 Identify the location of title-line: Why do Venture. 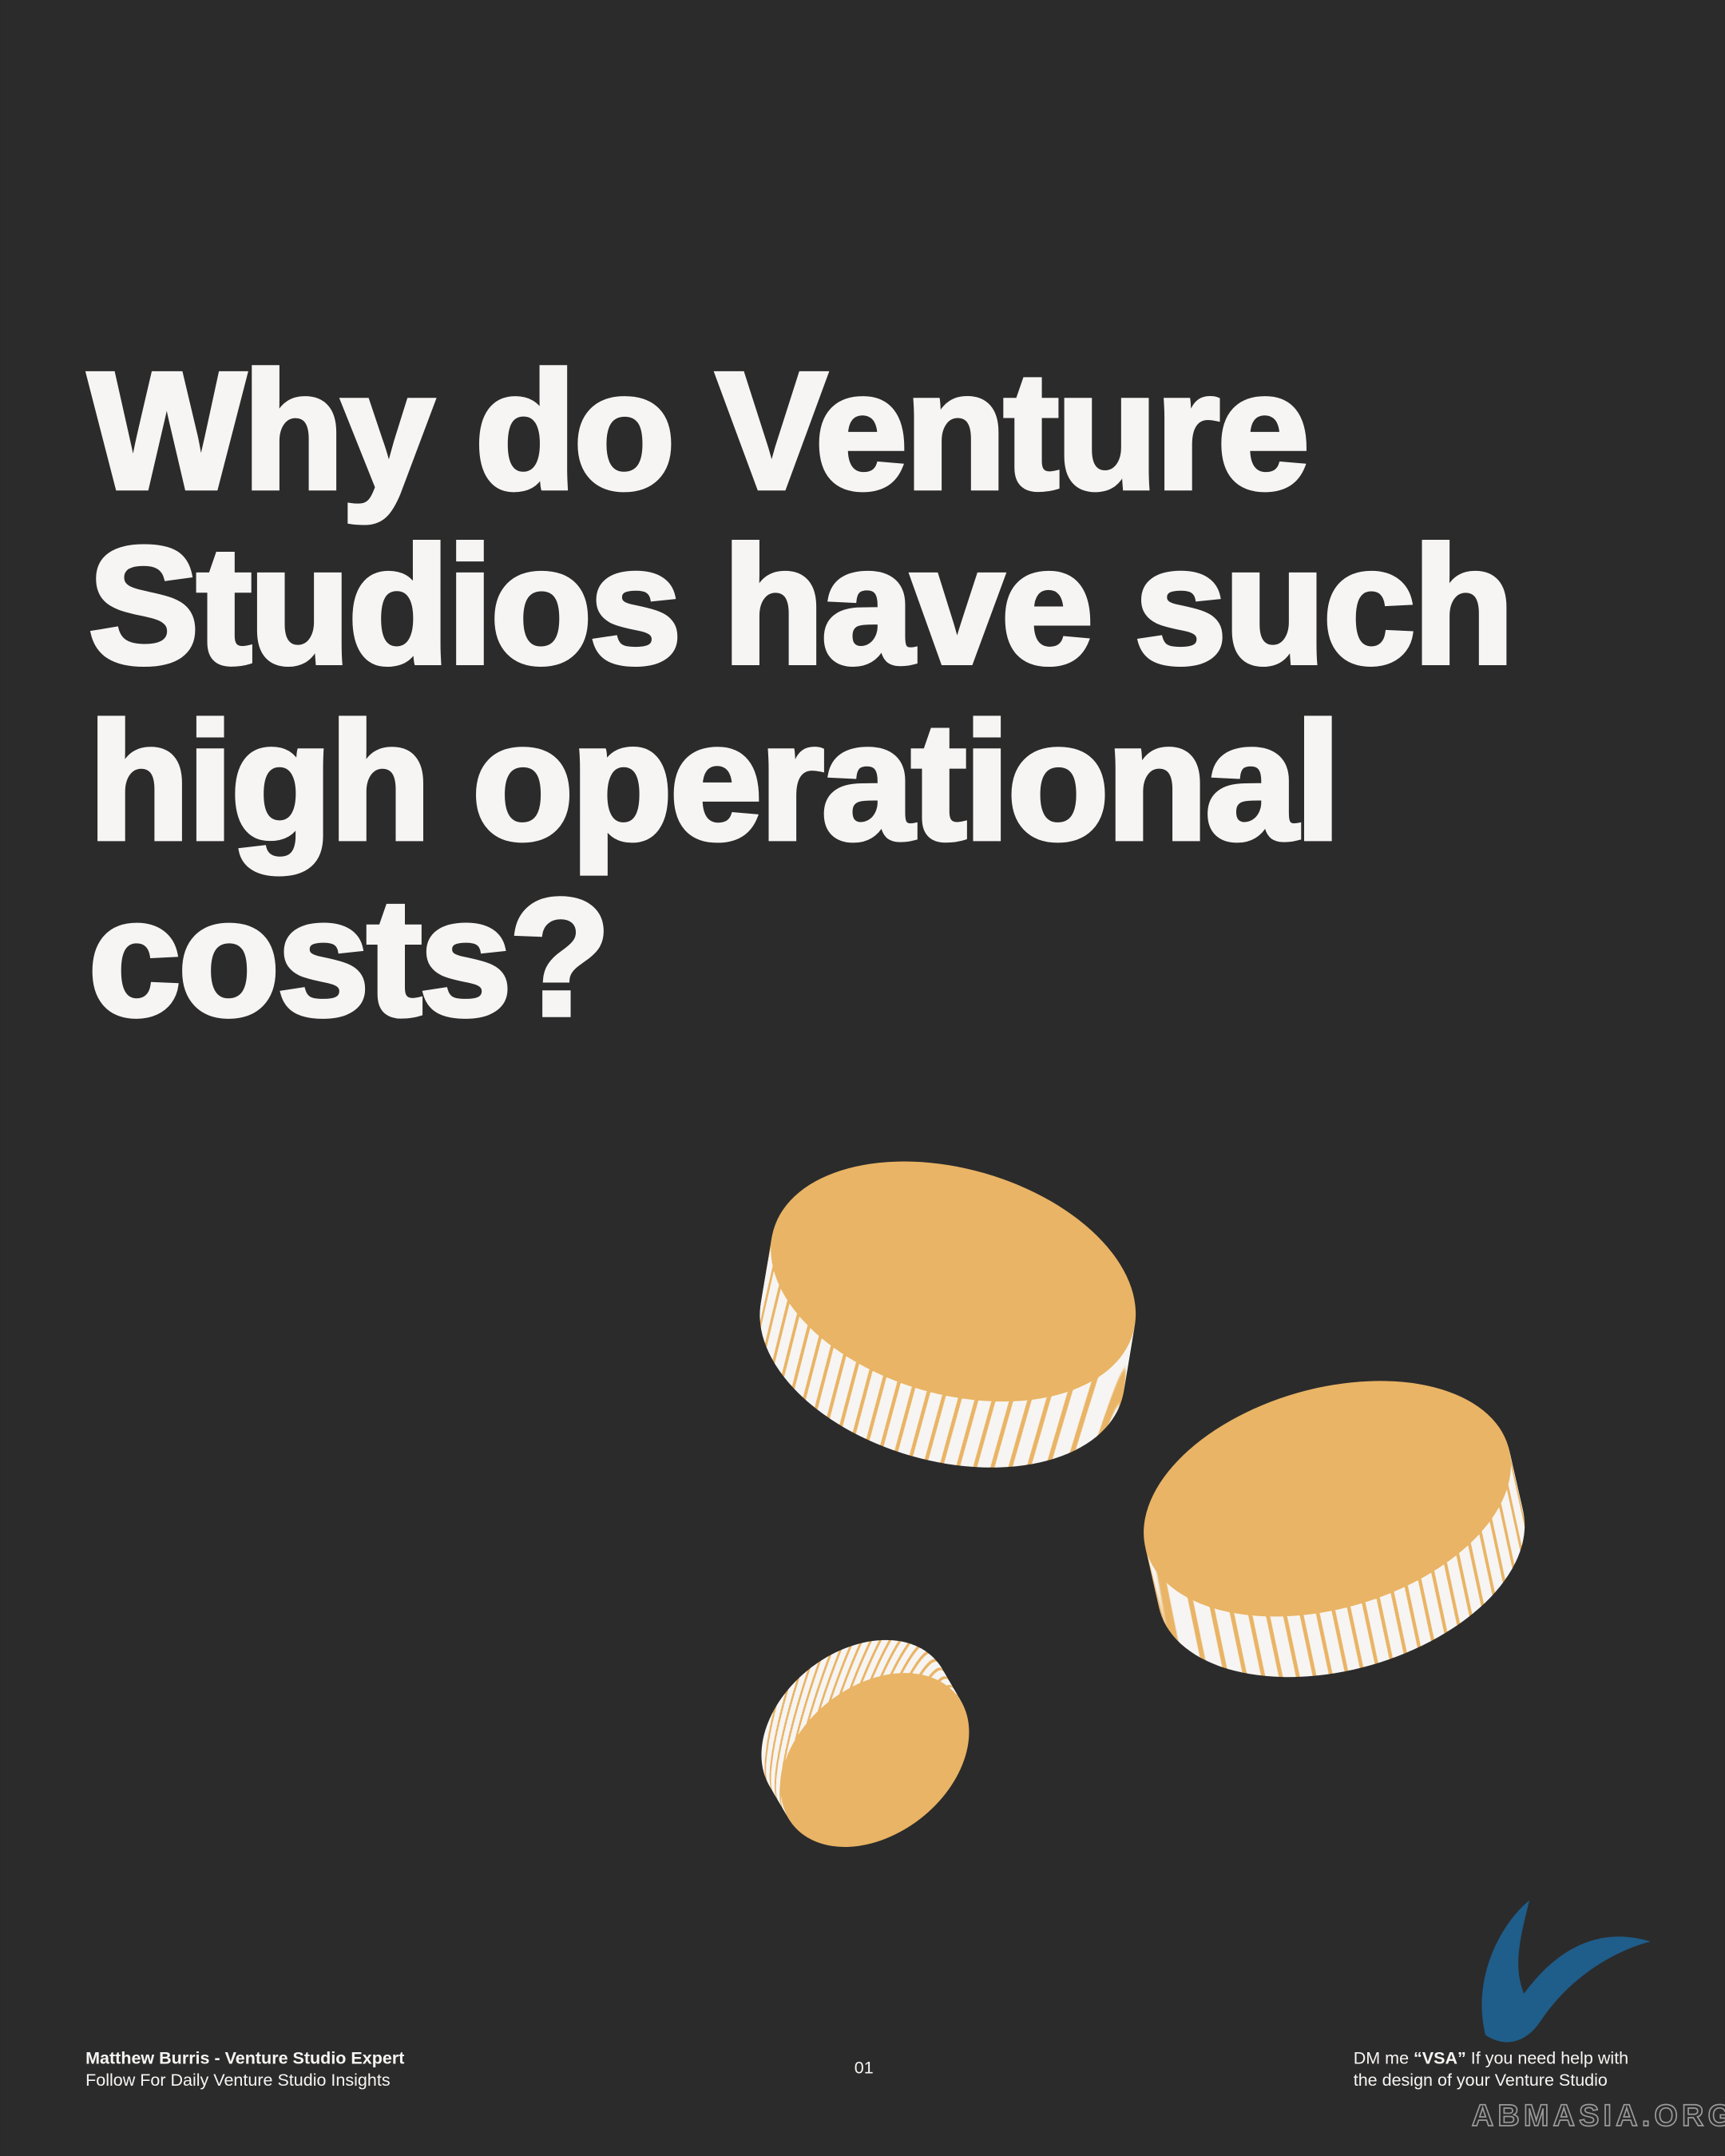
(698, 431).